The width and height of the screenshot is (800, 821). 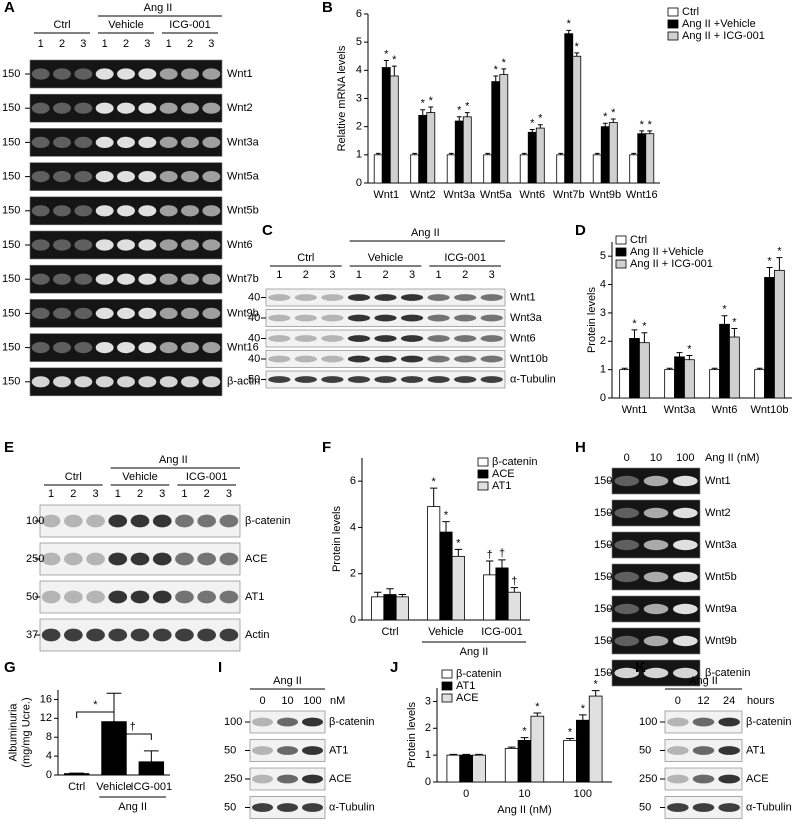 I want to click on row-label: Wnt6, so click(x=523, y=338).